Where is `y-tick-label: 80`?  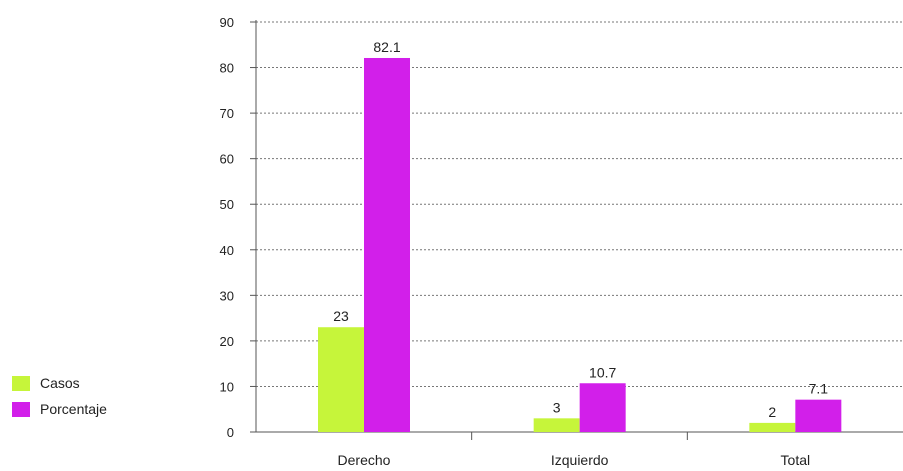 y-tick-label: 80 is located at coordinates (227, 68).